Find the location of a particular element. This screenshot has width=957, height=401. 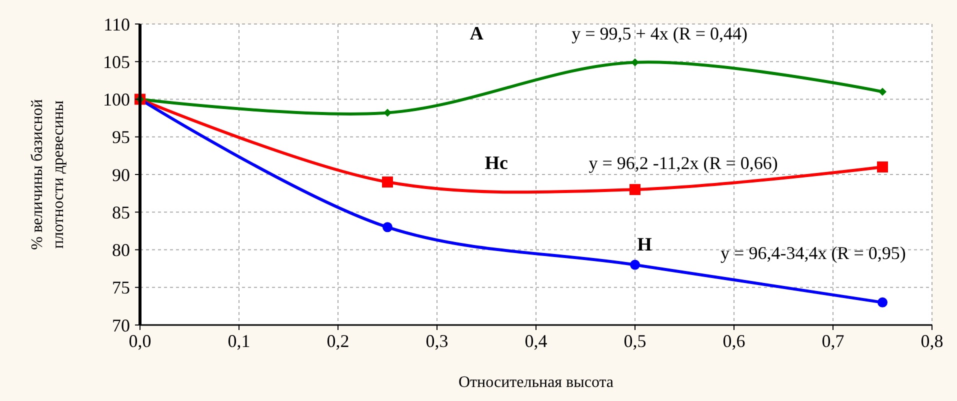

x-tick-label: 0,4 is located at coordinates (536, 341).